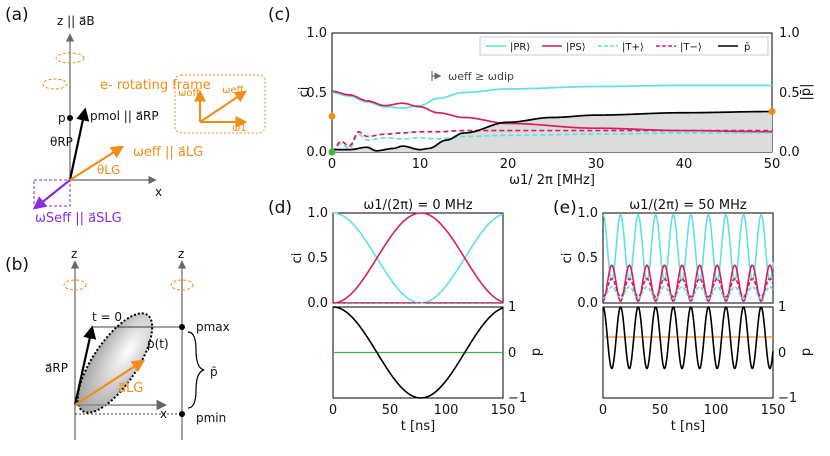  I want to click on d-pr-line, so click(418, 258).